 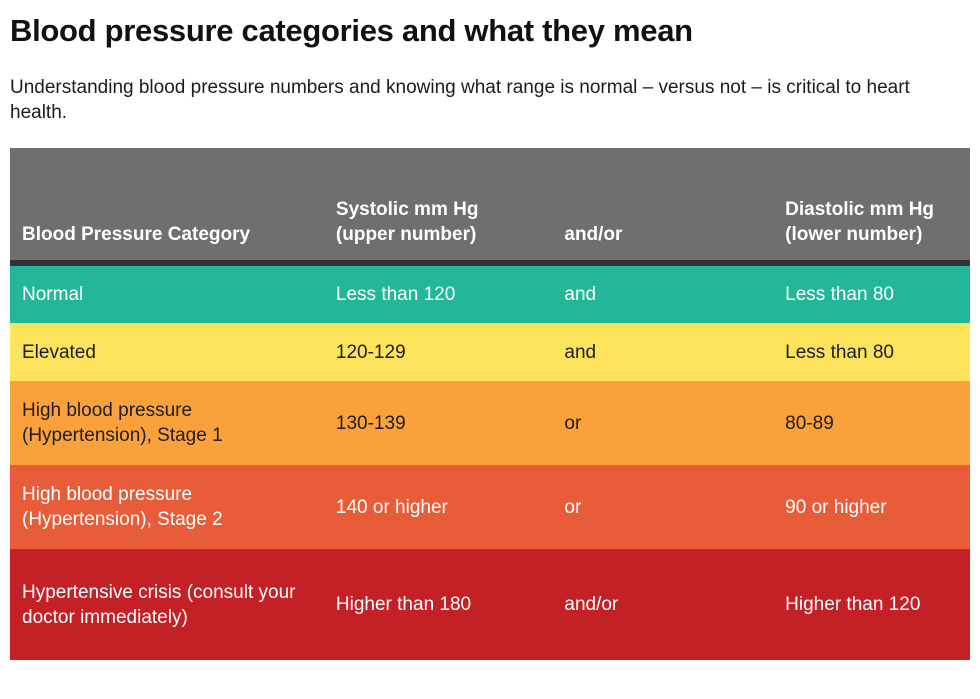 What do you see at coordinates (59, 352) in the screenshot?
I see `cell-category: Elevated` at bounding box center [59, 352].